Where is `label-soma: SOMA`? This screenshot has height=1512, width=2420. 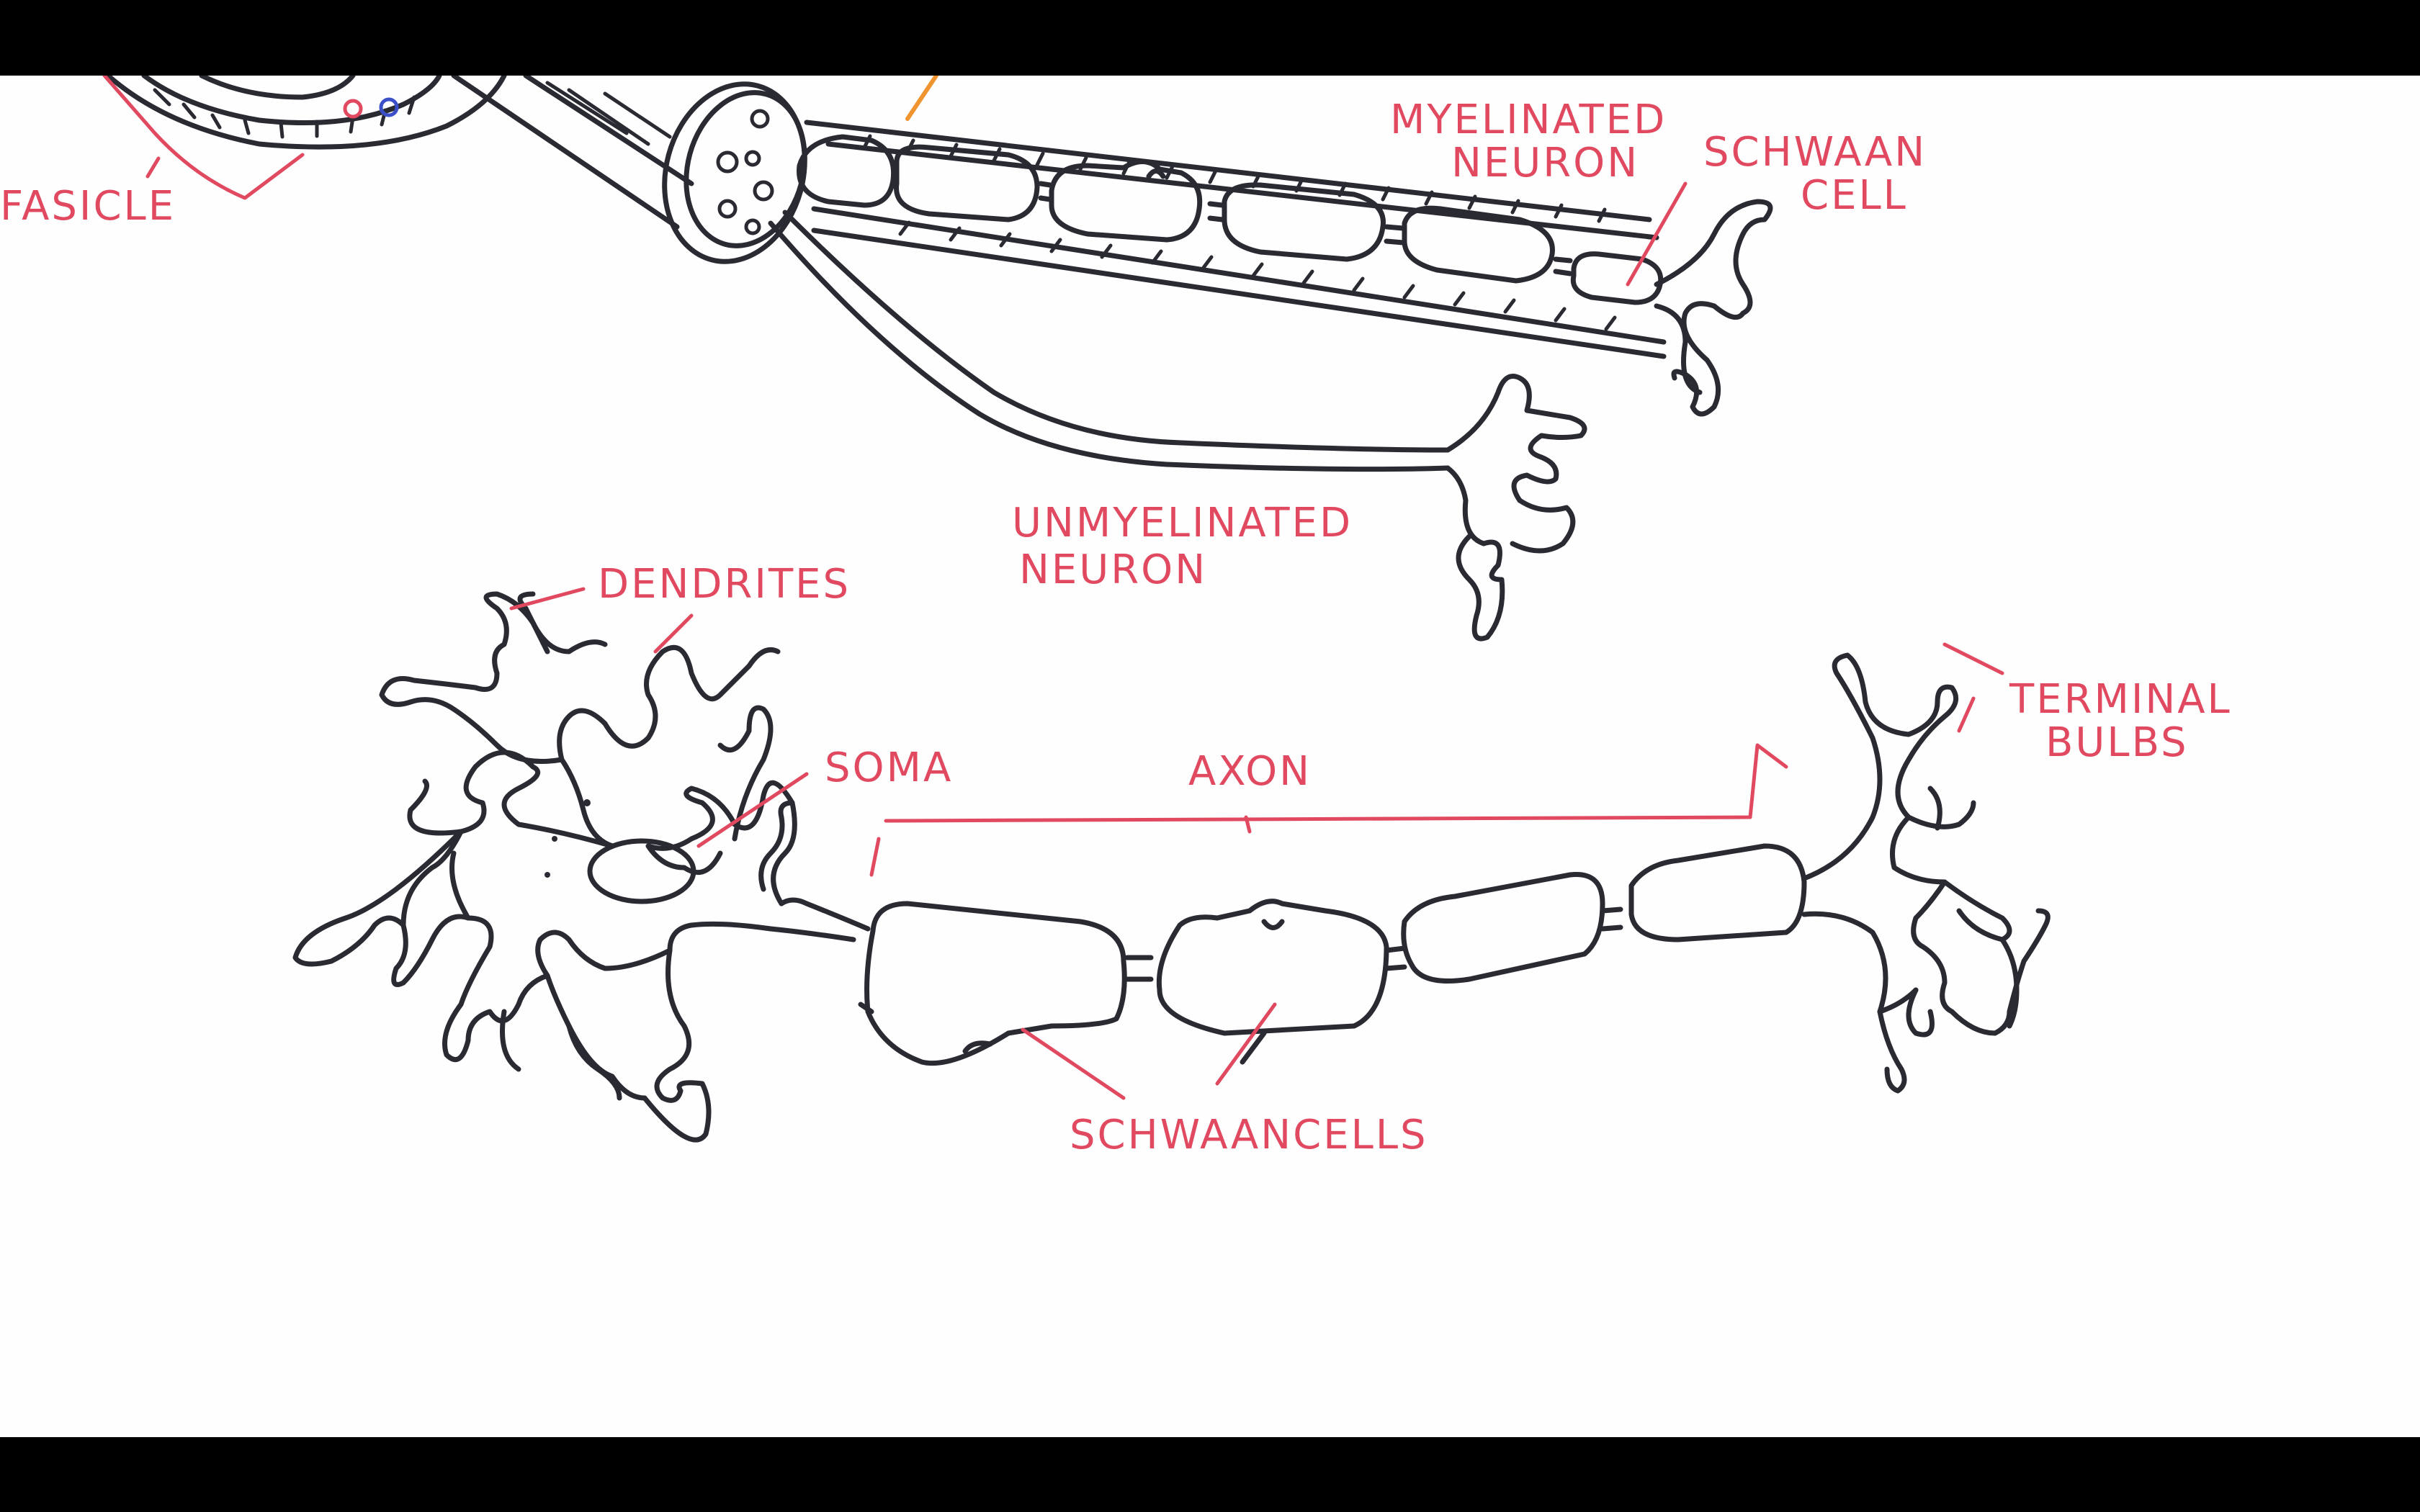 label-soma: SOMA is located at coordinates (889, 767).